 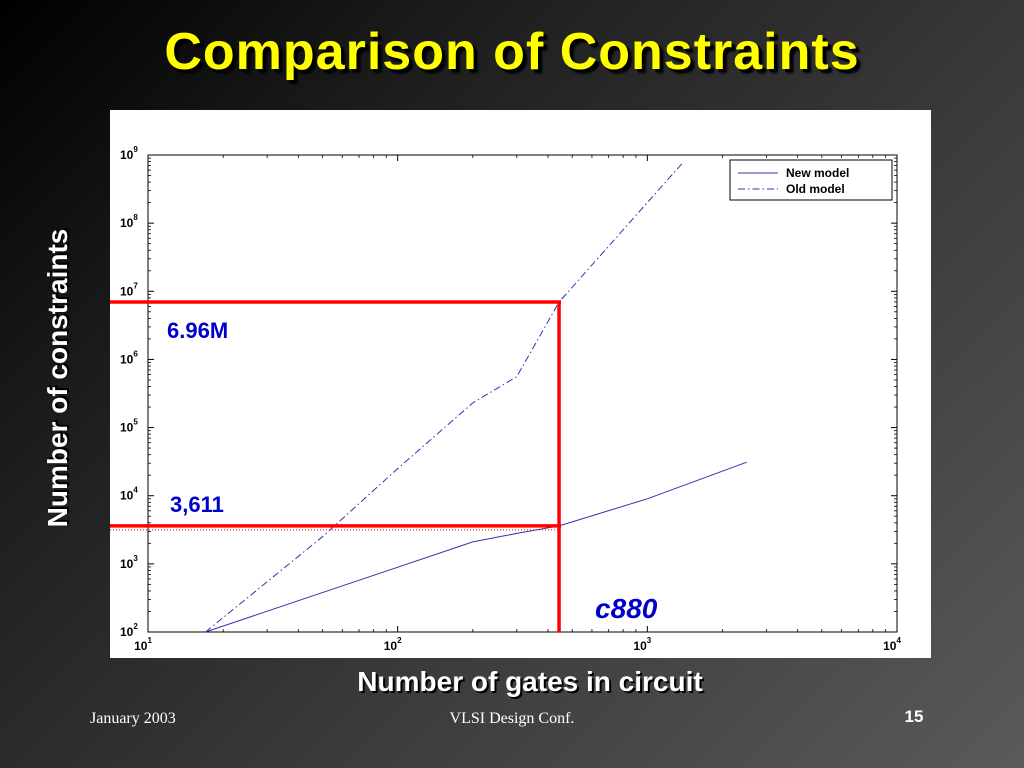 I want to click on y-tick-exponent: 6, so click(x=135, y=353).